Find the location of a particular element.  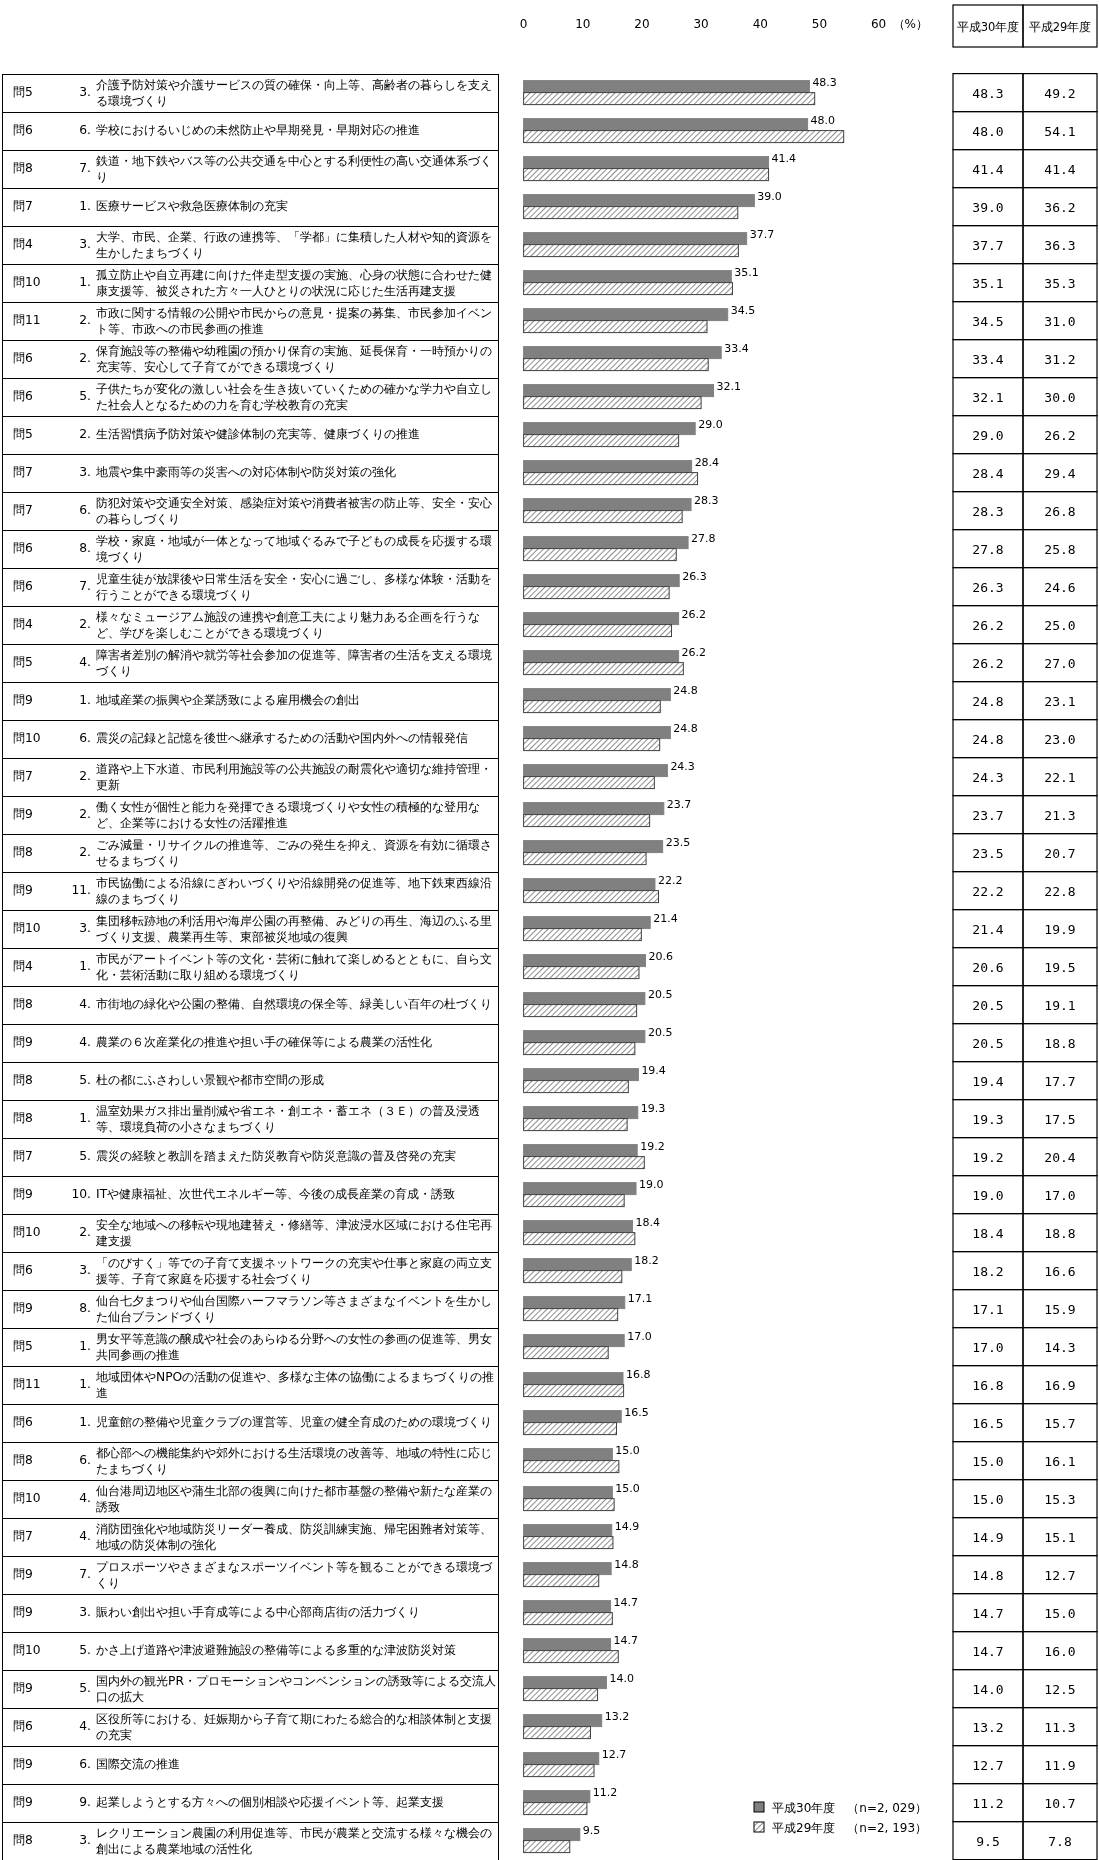

data-label: 18.8 is located at coordinates (1060, 1233).